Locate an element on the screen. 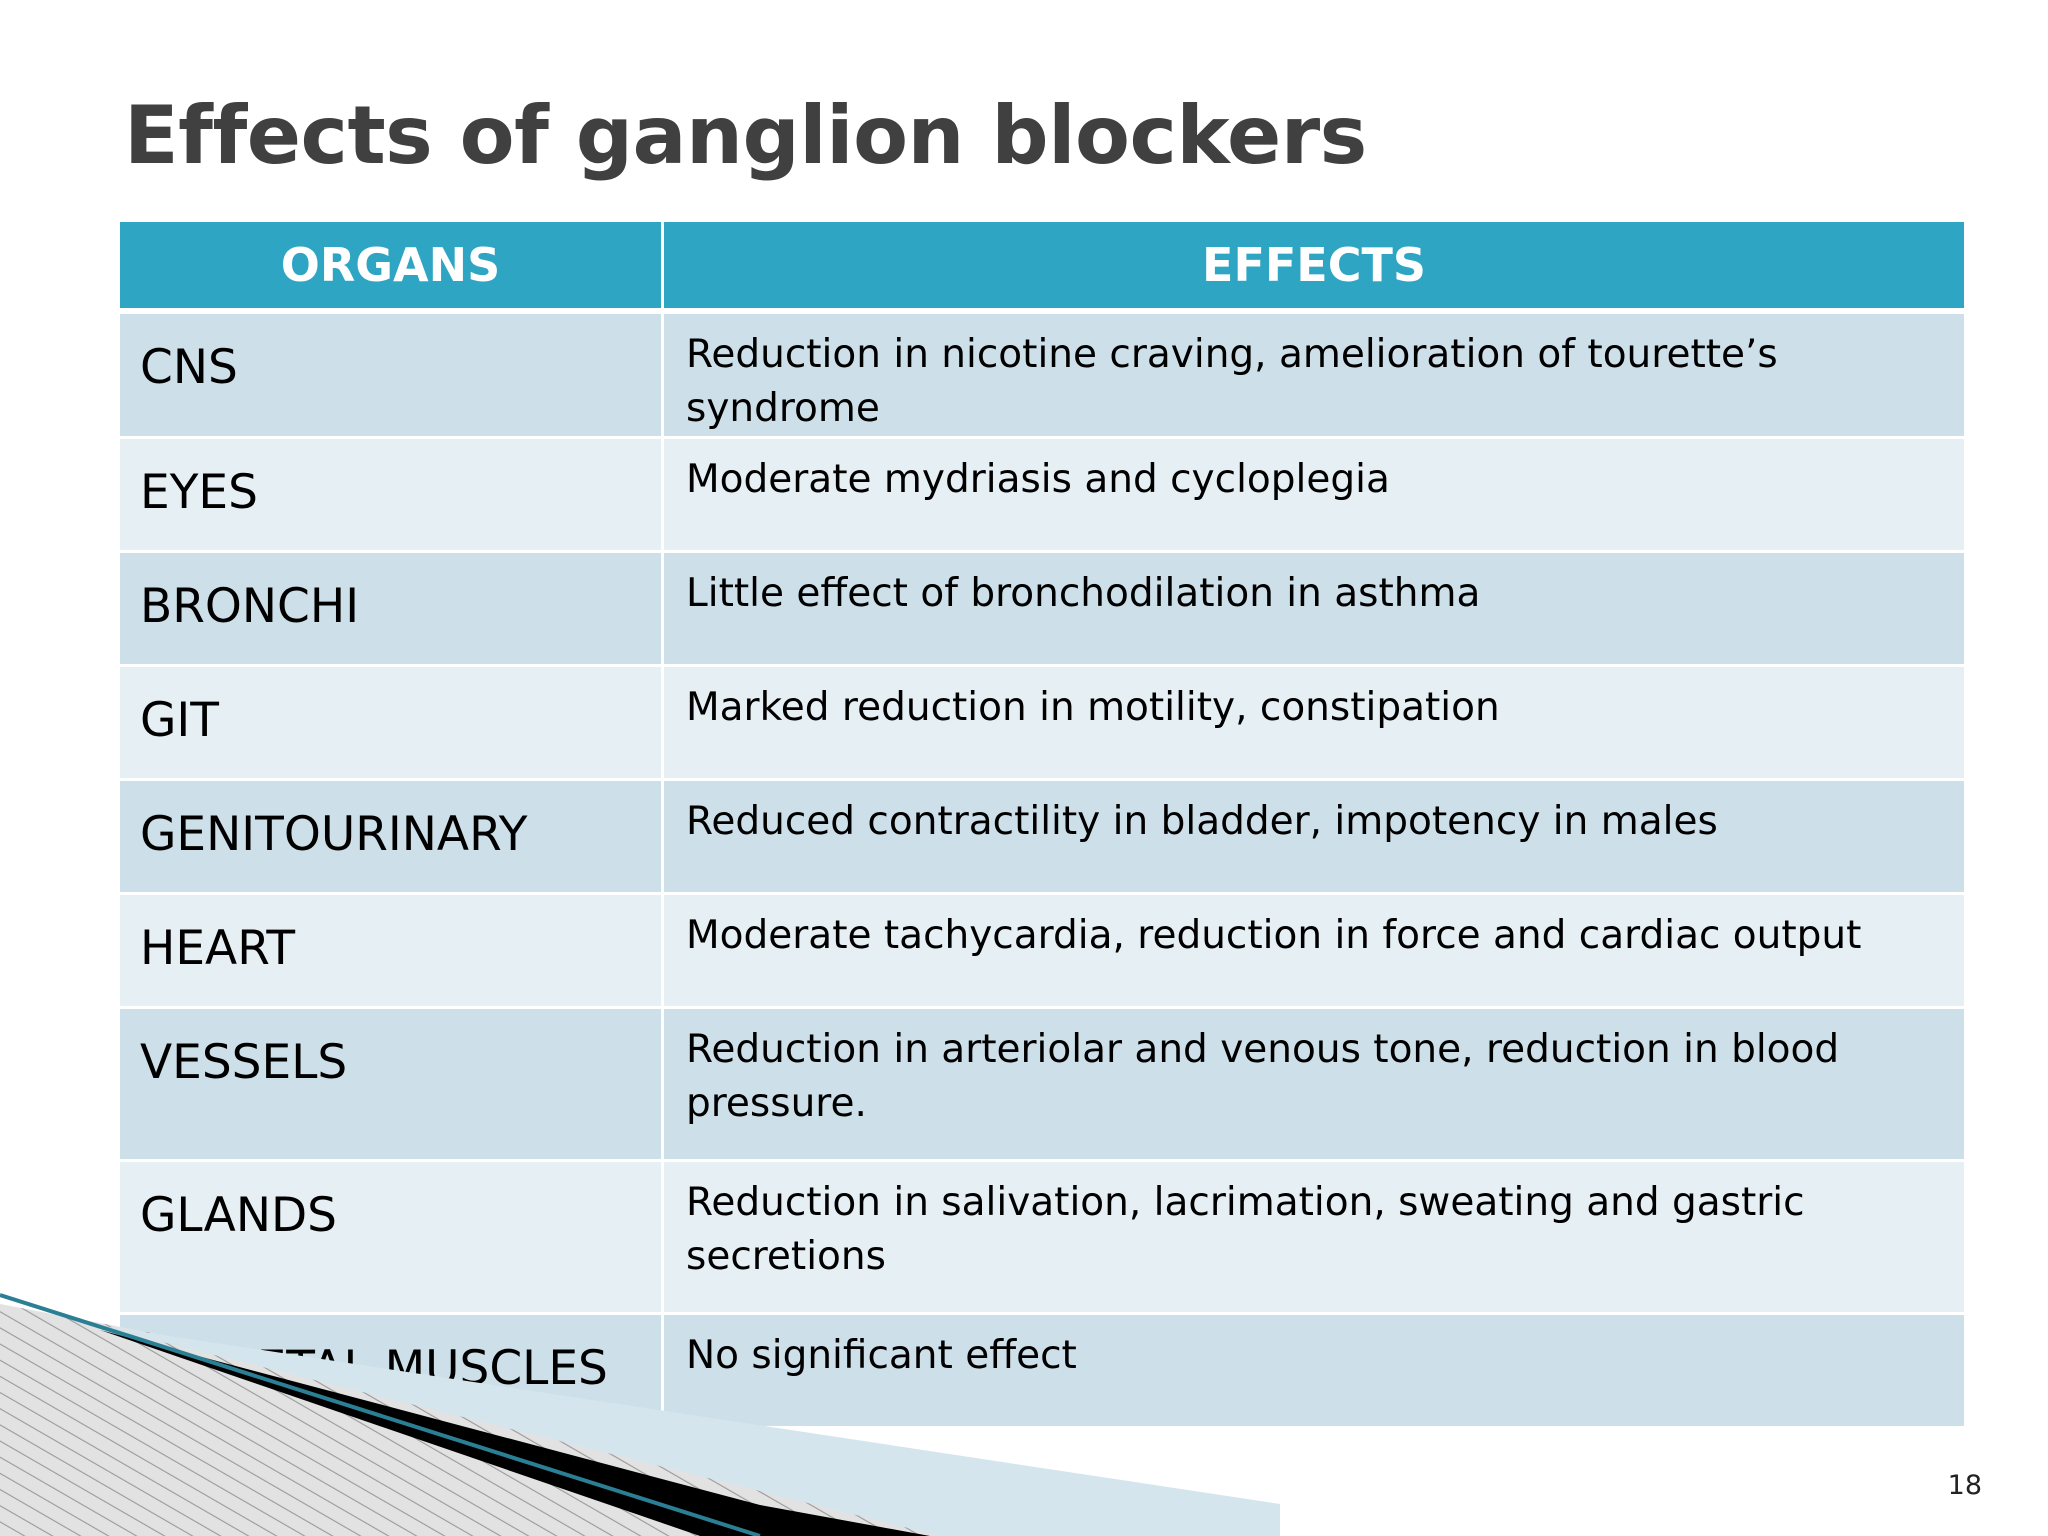 The width and height of the screenshot is (2048, 1536). corner-swoosh-decoration is located at coordinates (640, 1414).